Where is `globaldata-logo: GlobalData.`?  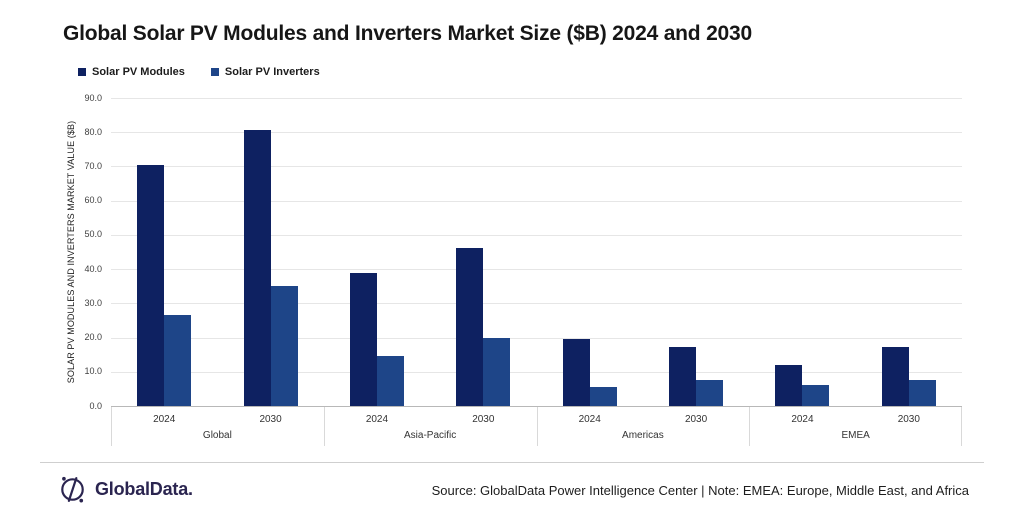
globaldata-logo: GlobalData. is located at coordinates (125, 489).